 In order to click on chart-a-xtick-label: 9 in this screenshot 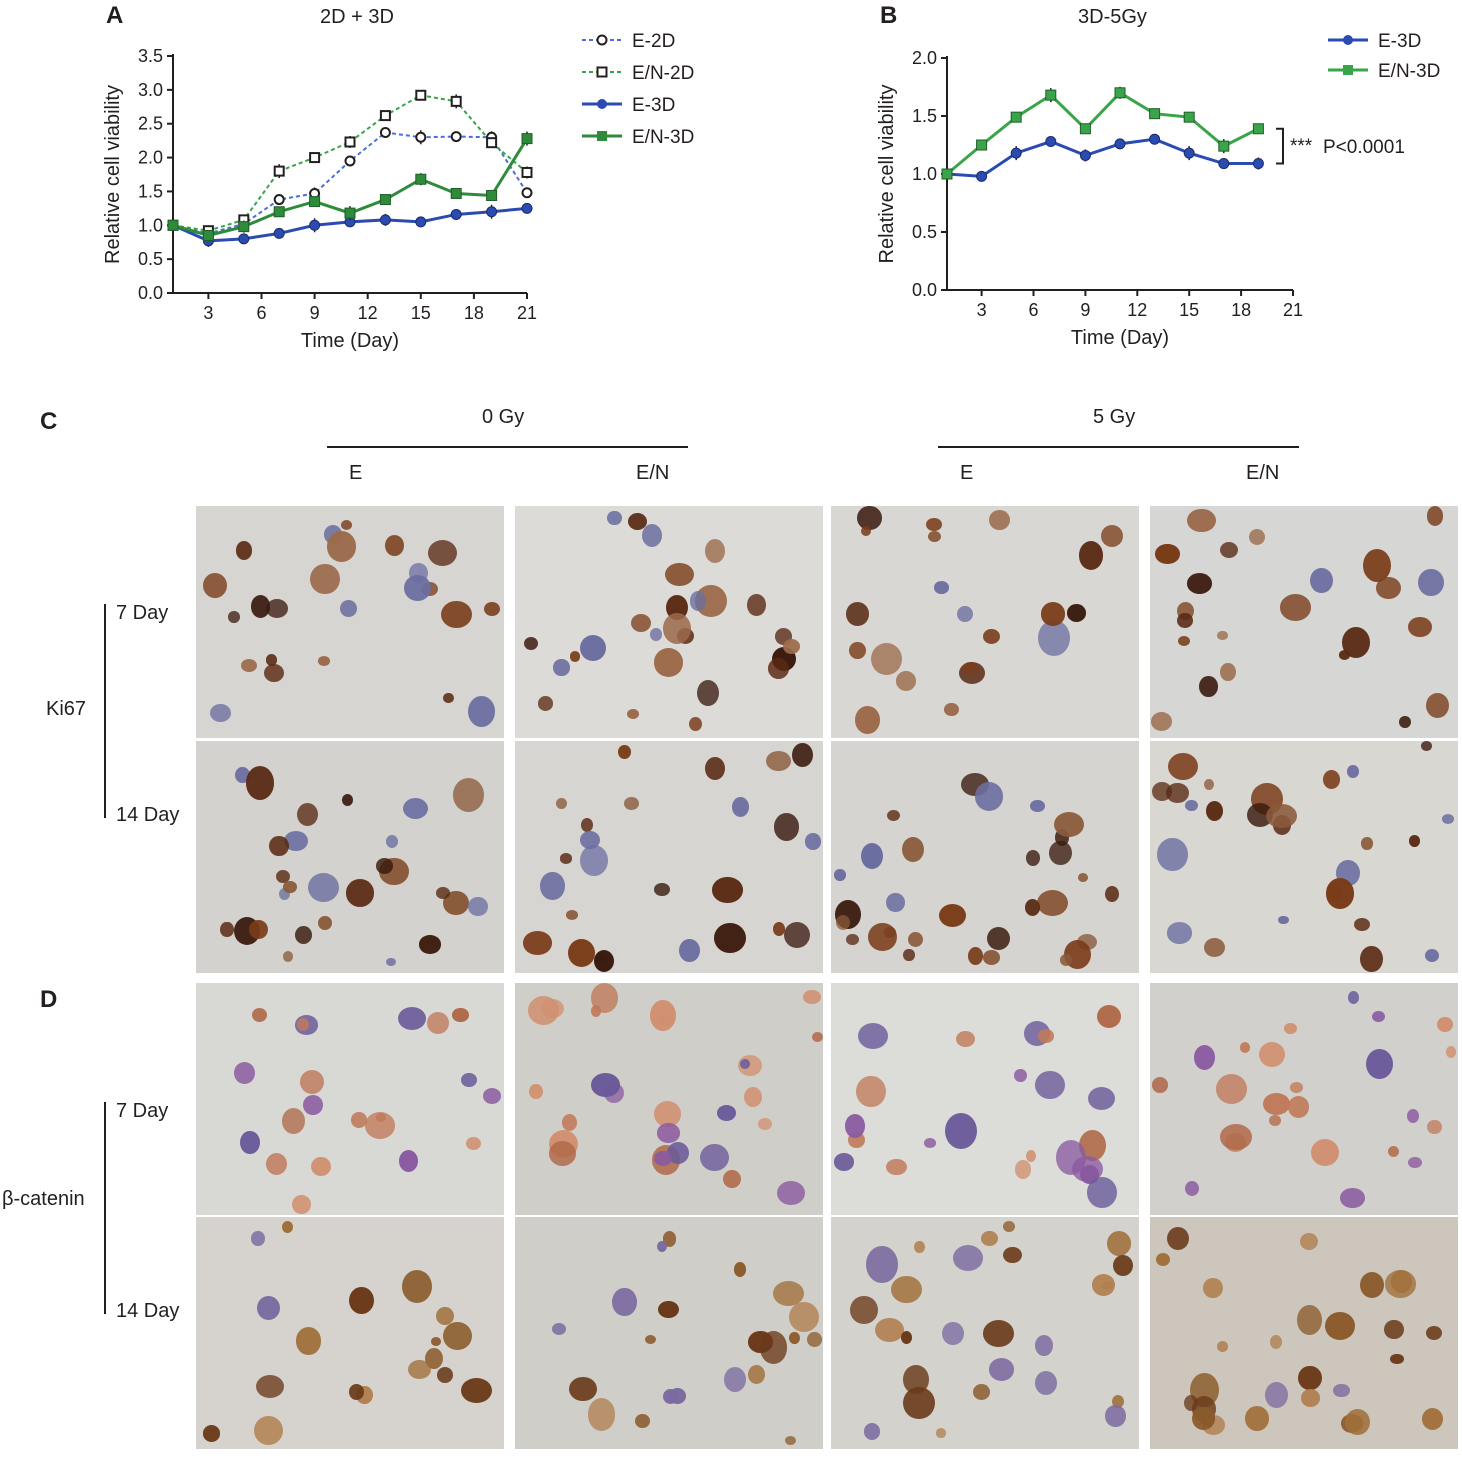, I will do `click(315, 313)`.